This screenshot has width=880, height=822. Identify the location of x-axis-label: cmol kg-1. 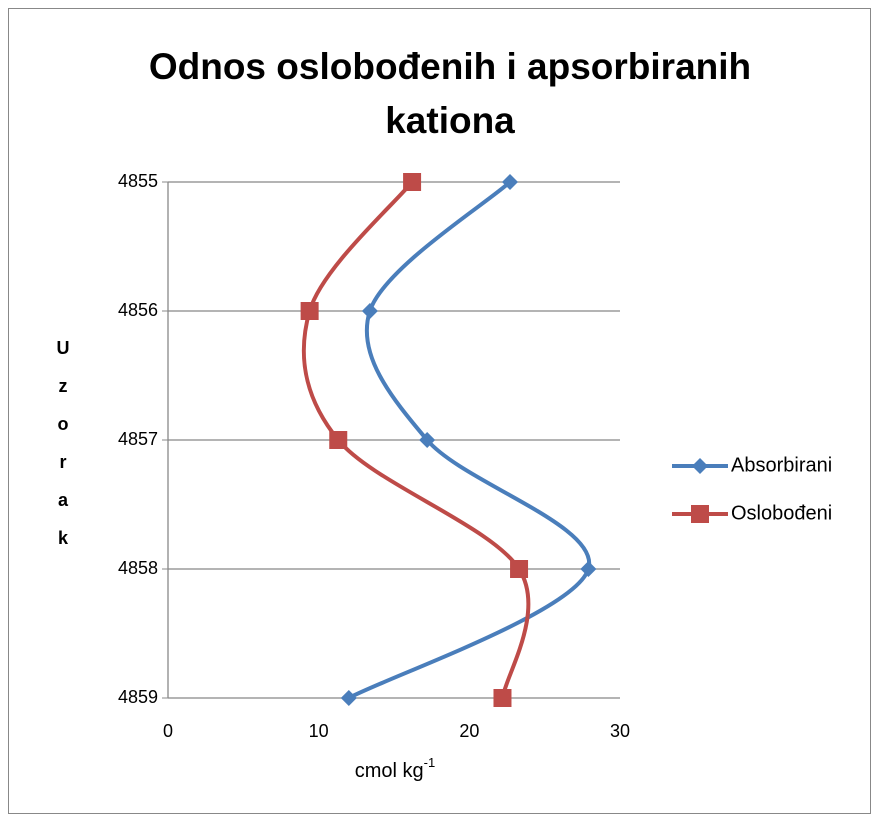
(395, 768).